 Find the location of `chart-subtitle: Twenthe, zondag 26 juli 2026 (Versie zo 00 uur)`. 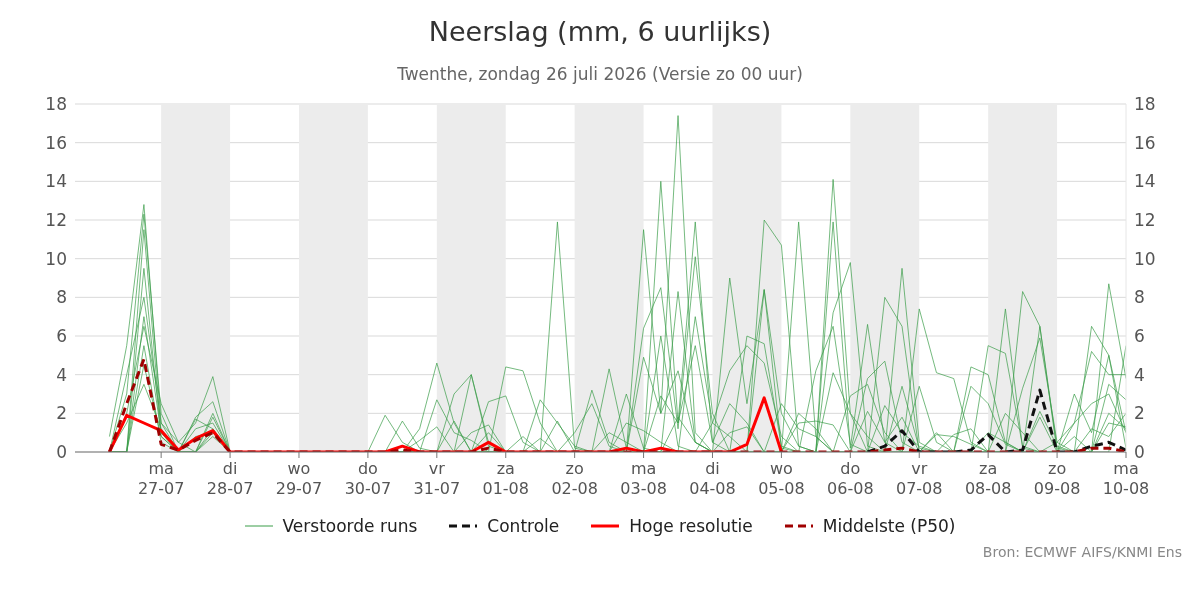

chart-subtitle: Twenthe, zondag 26 juli 2026 (Versie zo 00 uur) is located at coordinates (600, 75).